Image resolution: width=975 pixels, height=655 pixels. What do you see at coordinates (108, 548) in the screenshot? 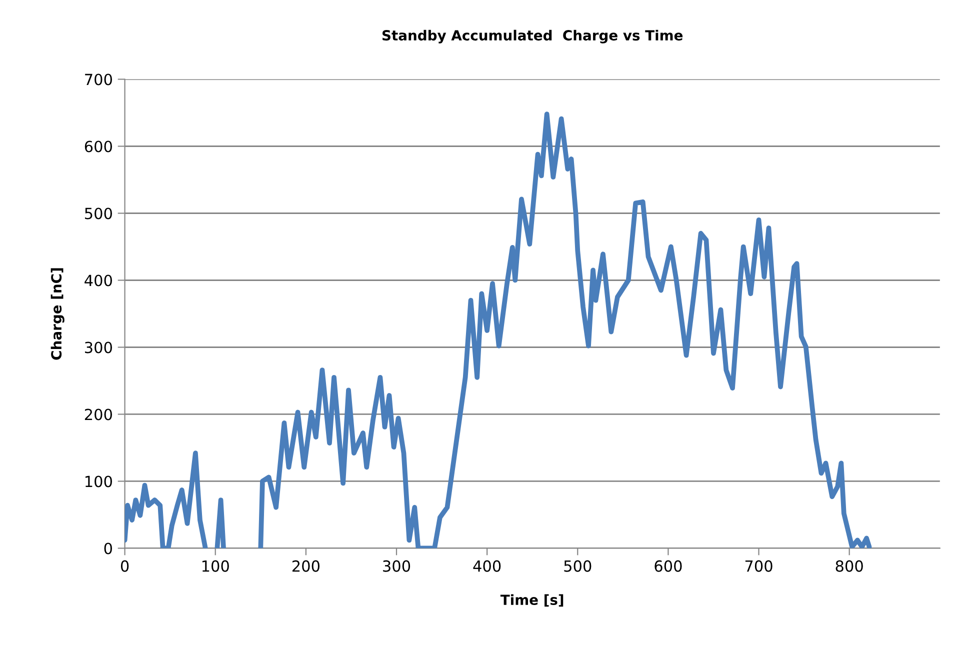
I see `y-tick-label: 0` at bounding box center [108, 548].